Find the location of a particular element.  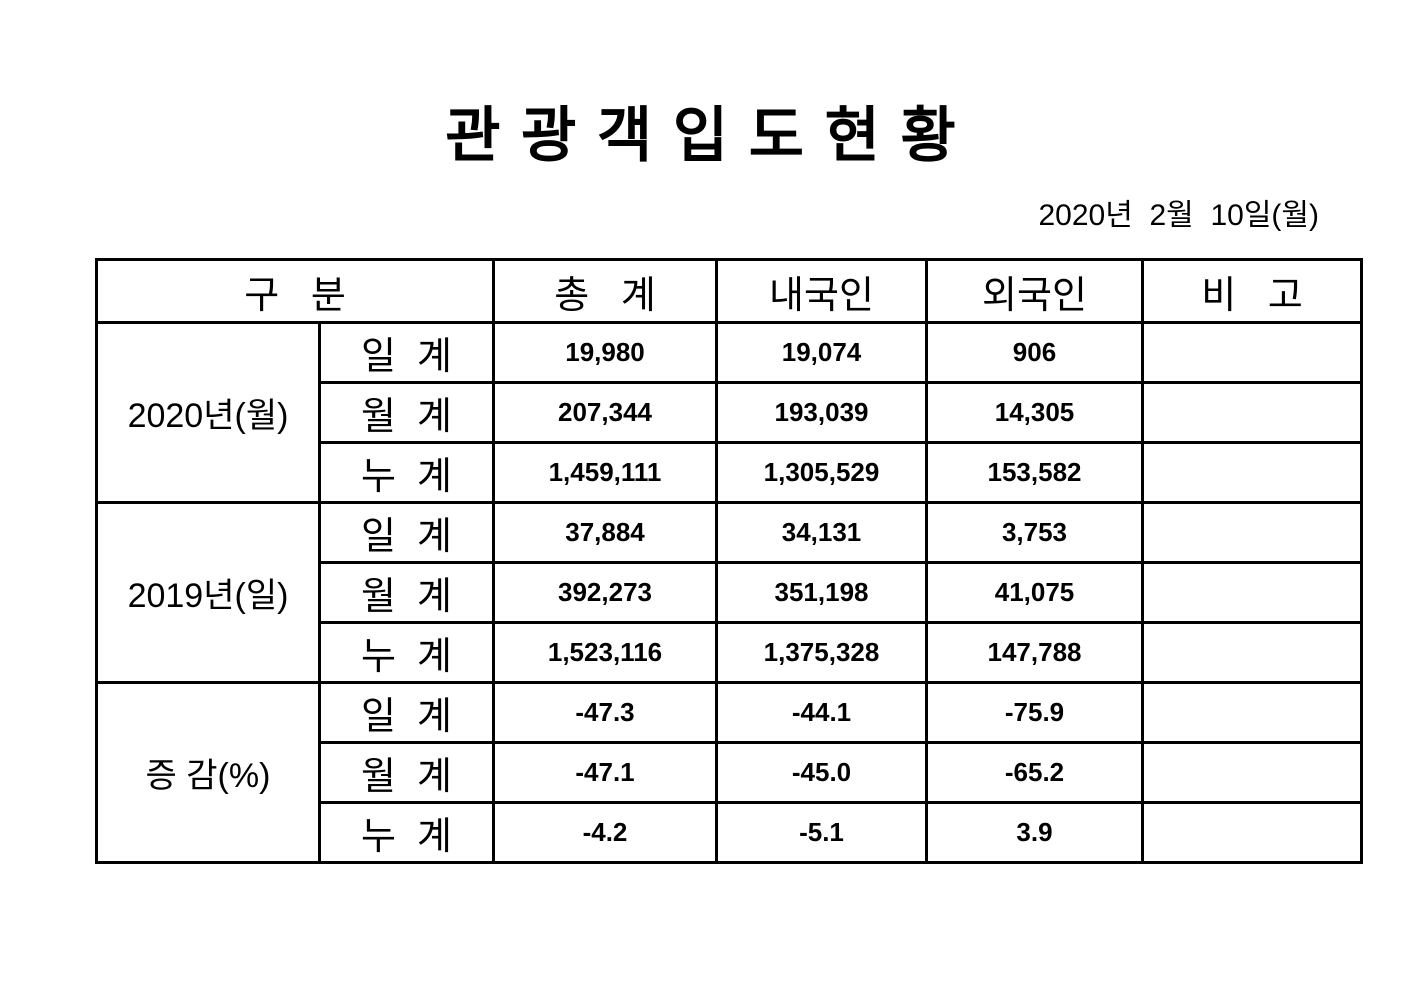

value-foreign: 906 is located at coordinates (1034, 352).